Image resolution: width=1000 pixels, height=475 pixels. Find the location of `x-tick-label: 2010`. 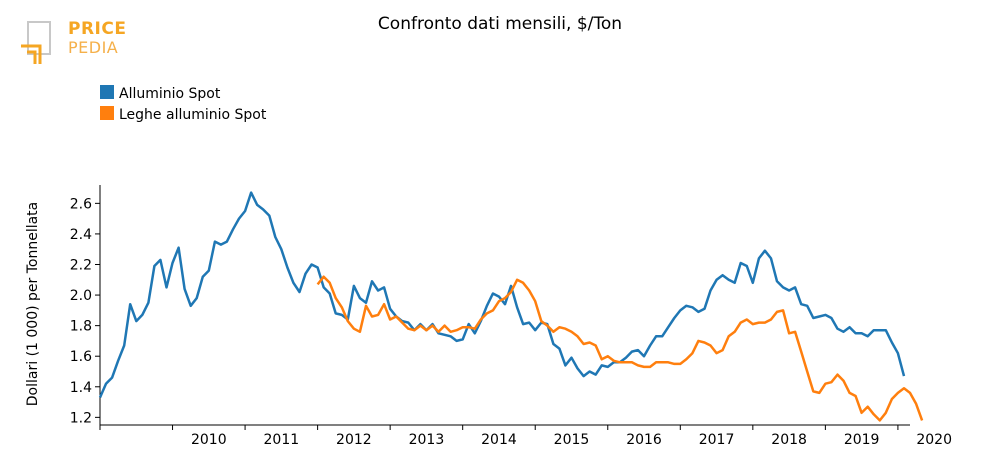

x-tick-label: 2010 is located at coordinates (209, 440).